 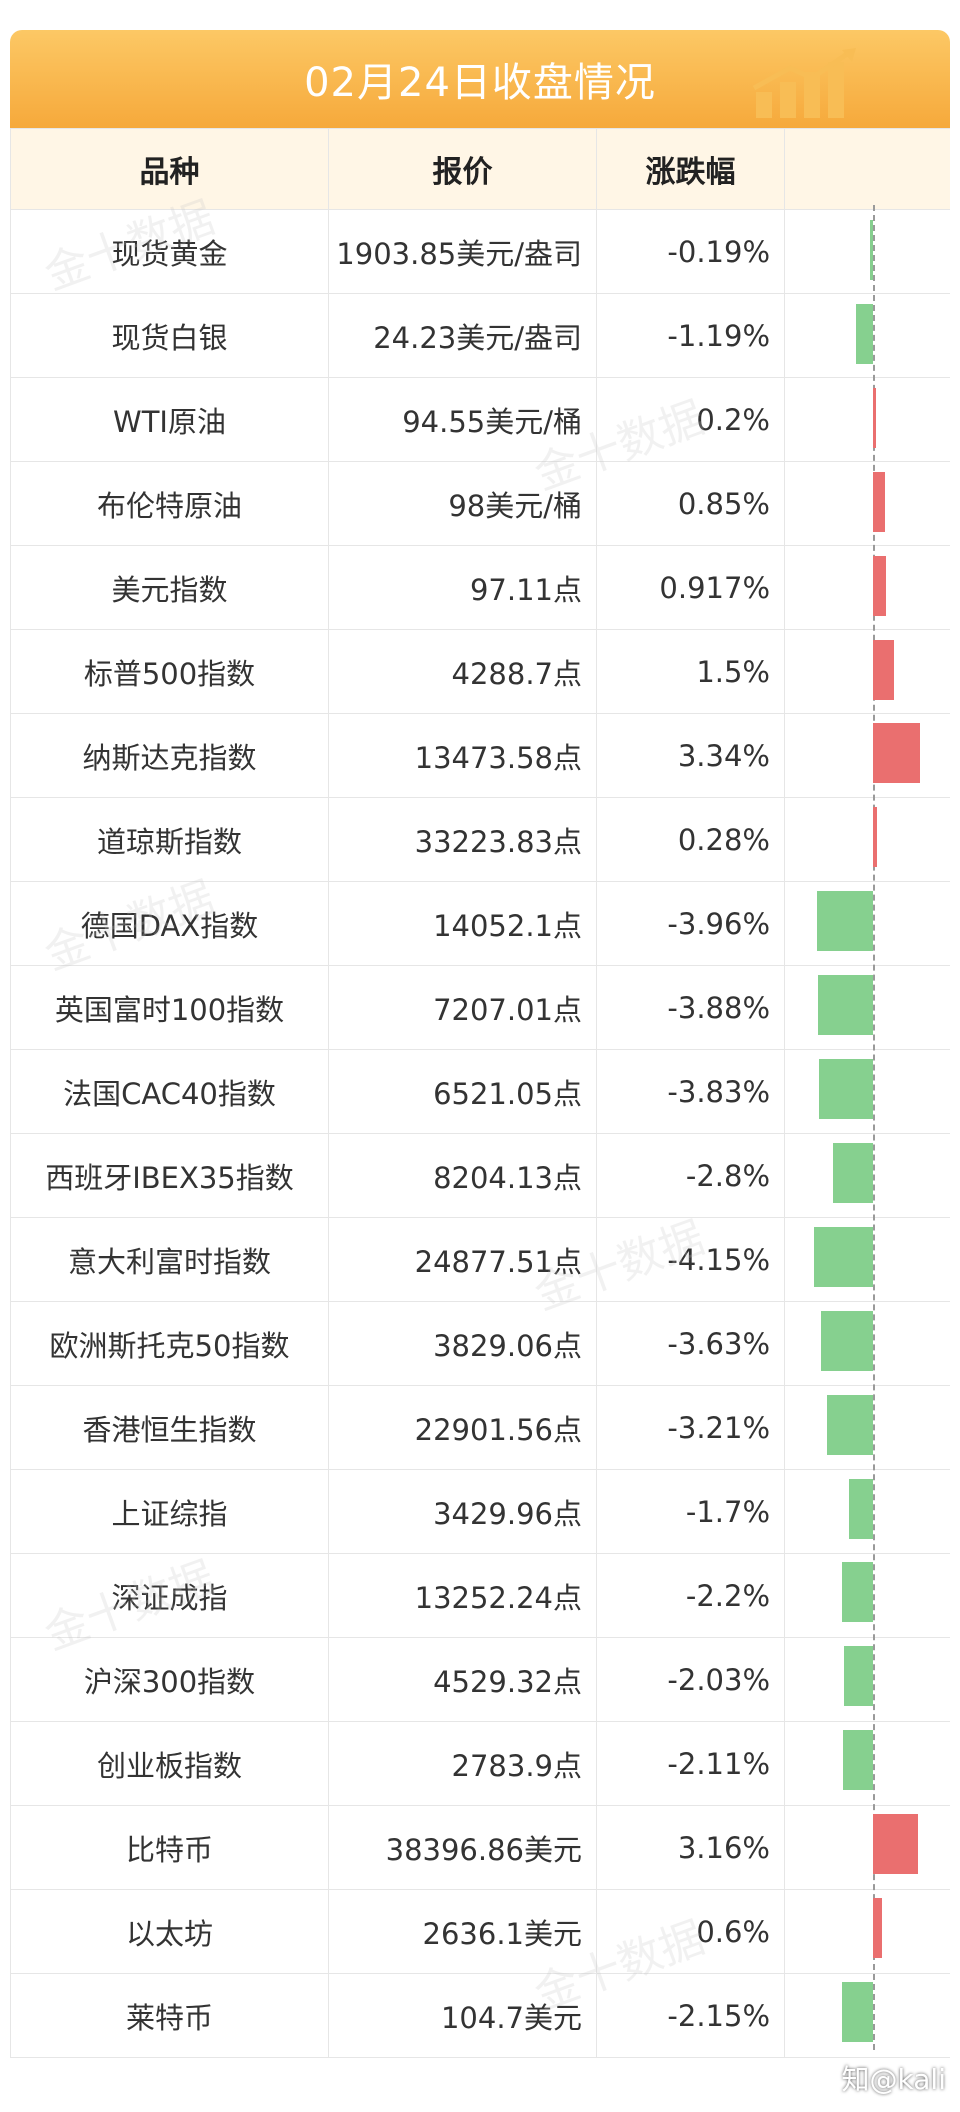 What do you see at coordinates (462, 839) in the screenshot?
I see `row-price: 33223.83点` at bounding box center [462, 839].